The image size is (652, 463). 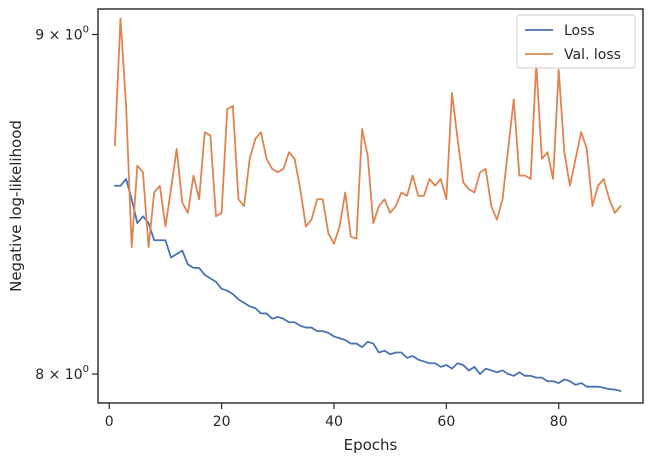 What do you see at coordinates (222, 422) in the screenshot?
I see `x-tick-label: 20` at bounding box center [222, 422].